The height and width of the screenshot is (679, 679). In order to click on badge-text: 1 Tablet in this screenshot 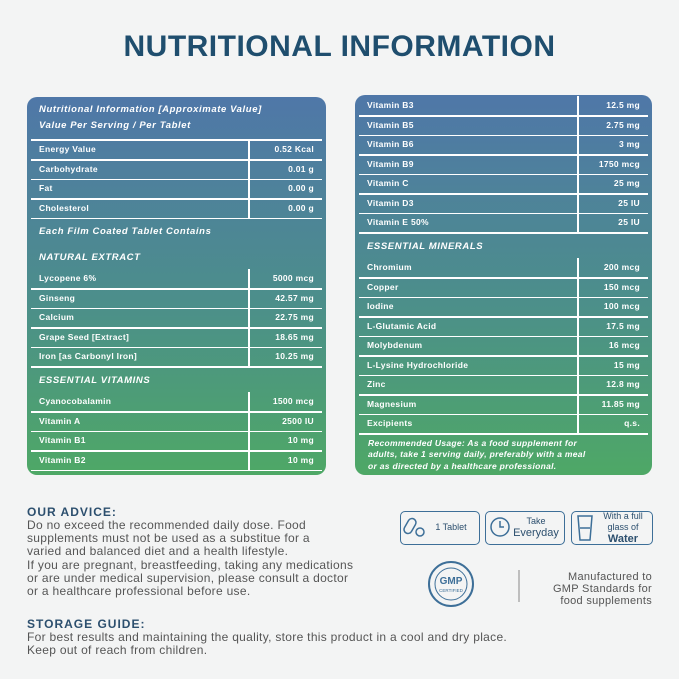, I will do `click(451, 526)`.